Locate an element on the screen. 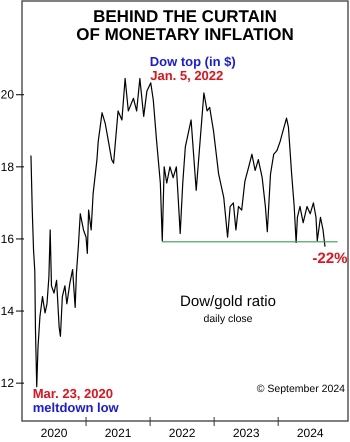 The height and width of the screenshot is (442, 350). x-tick-label: 2020 is located at coordinates (54, 433).